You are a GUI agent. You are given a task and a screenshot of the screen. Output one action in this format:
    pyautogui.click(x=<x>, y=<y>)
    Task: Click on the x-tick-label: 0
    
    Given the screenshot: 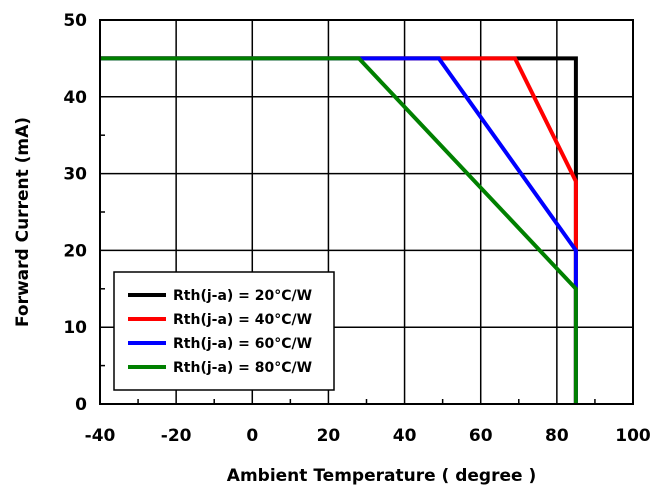 What is the action you would take?
    pyautogui.click(x=252, y=436)
    